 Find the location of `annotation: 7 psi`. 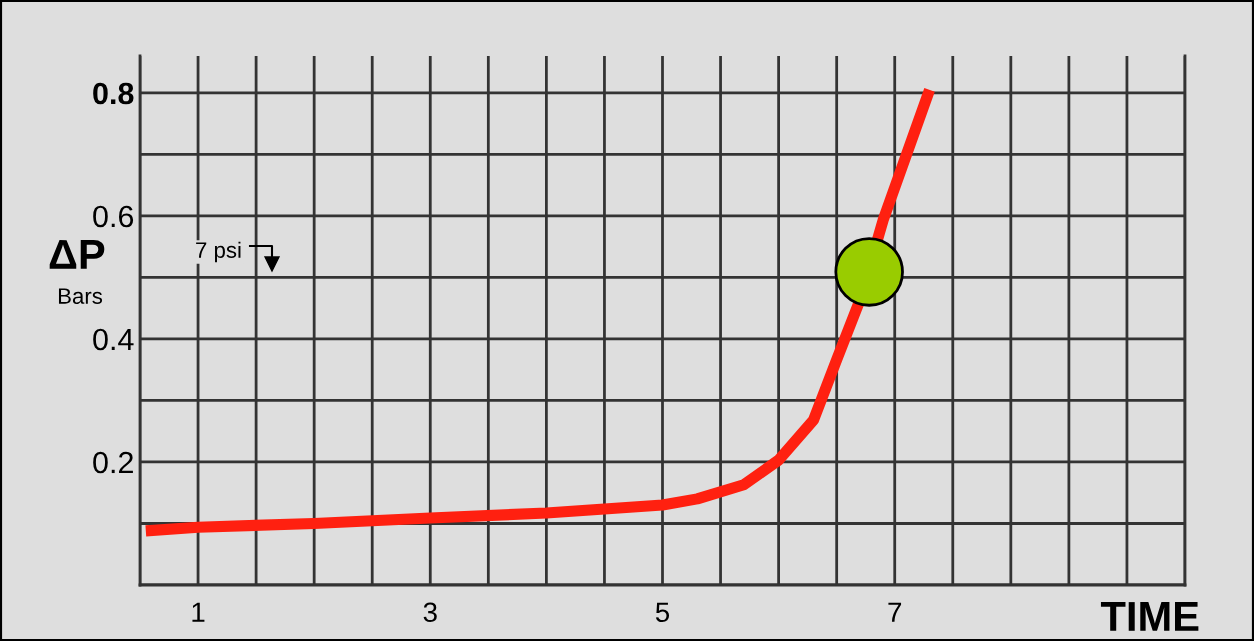

annotation: 7 psi is located at coordinates (218, 252).